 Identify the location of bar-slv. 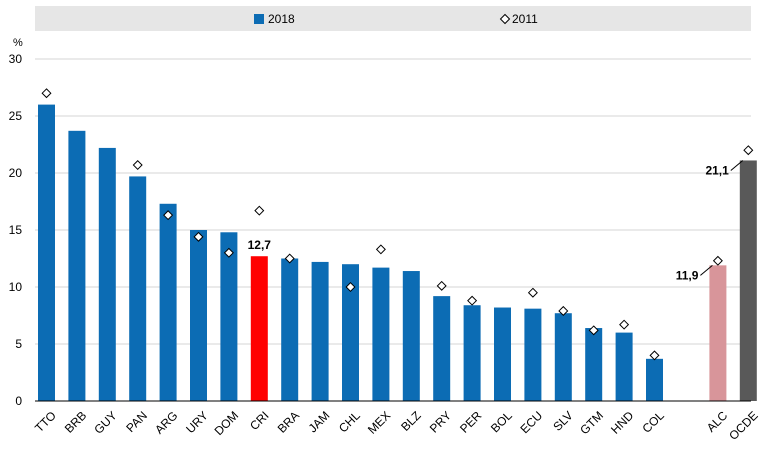
(563, 357).